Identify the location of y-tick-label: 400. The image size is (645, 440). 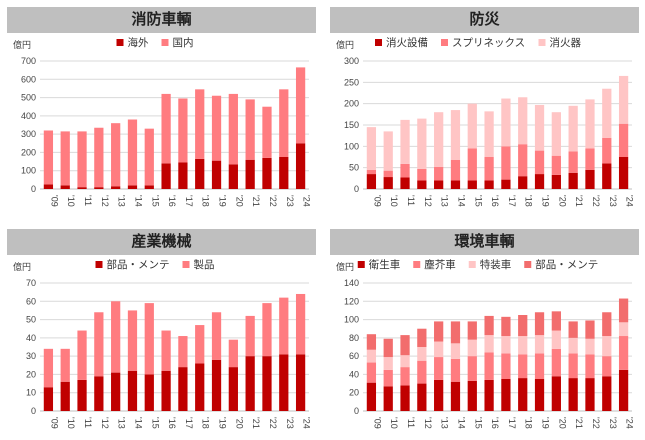
(28, 116).